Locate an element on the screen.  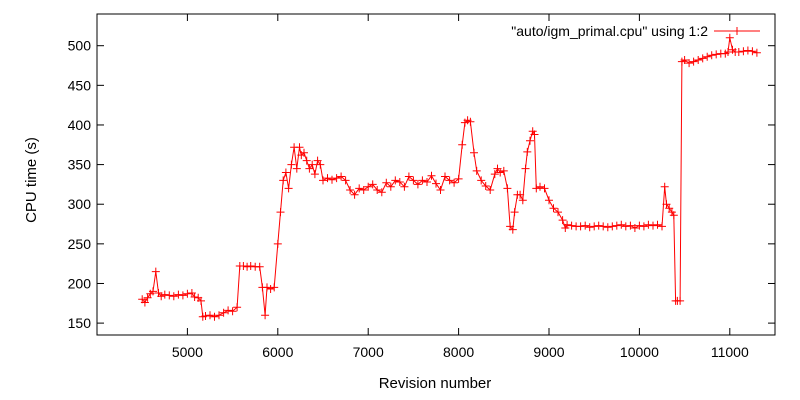
y-tick-label: 450 is located at coordinates (80, 85).